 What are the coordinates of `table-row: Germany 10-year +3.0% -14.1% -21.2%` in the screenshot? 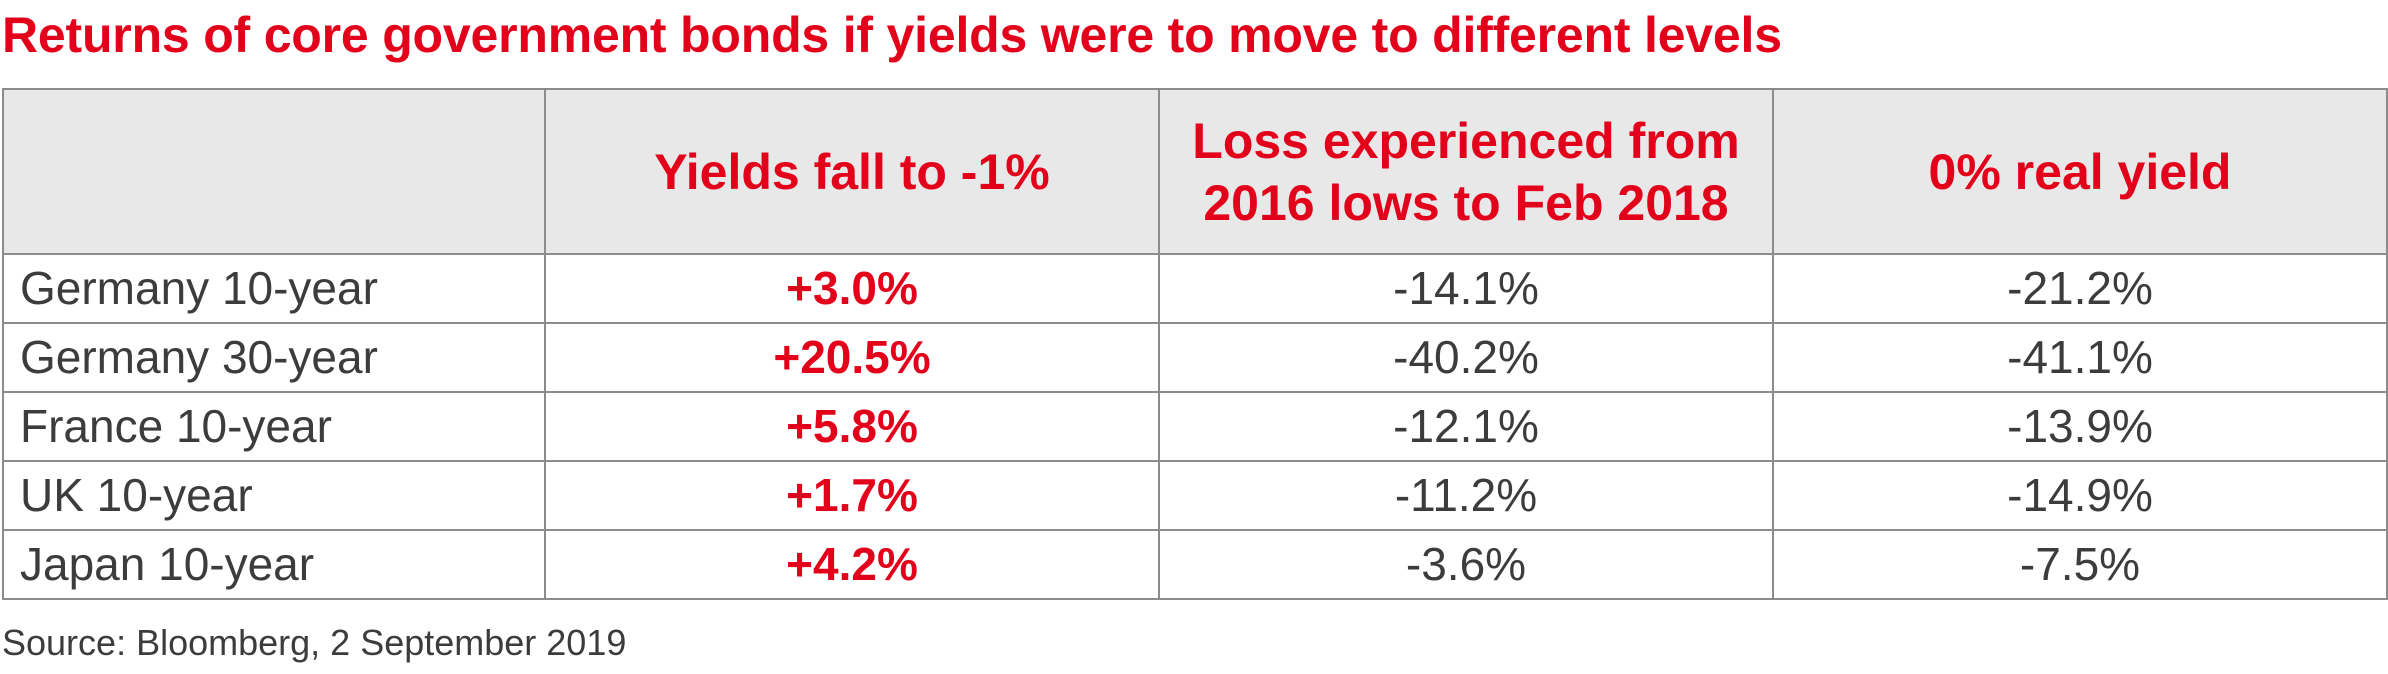 It's located at (1195, 288).